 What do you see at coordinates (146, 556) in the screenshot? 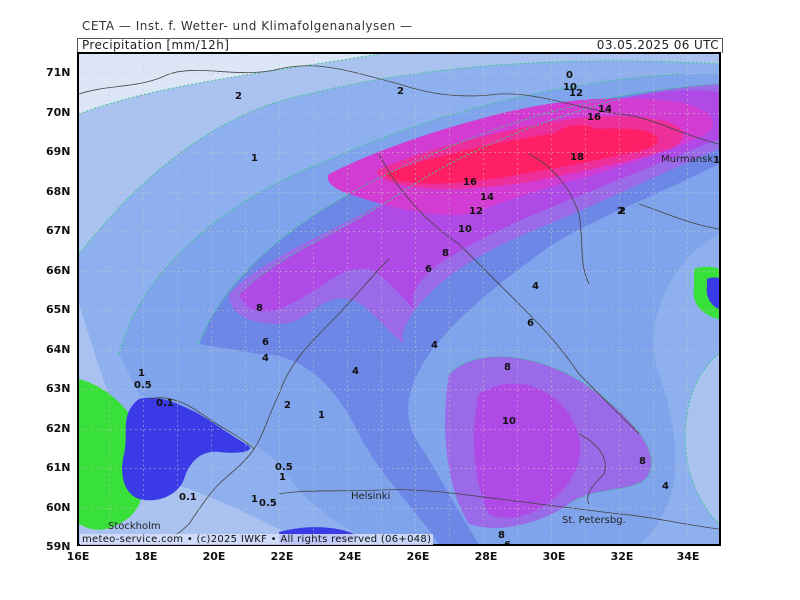
I see `lon-label: 18E` at bounding box center [146, 556].